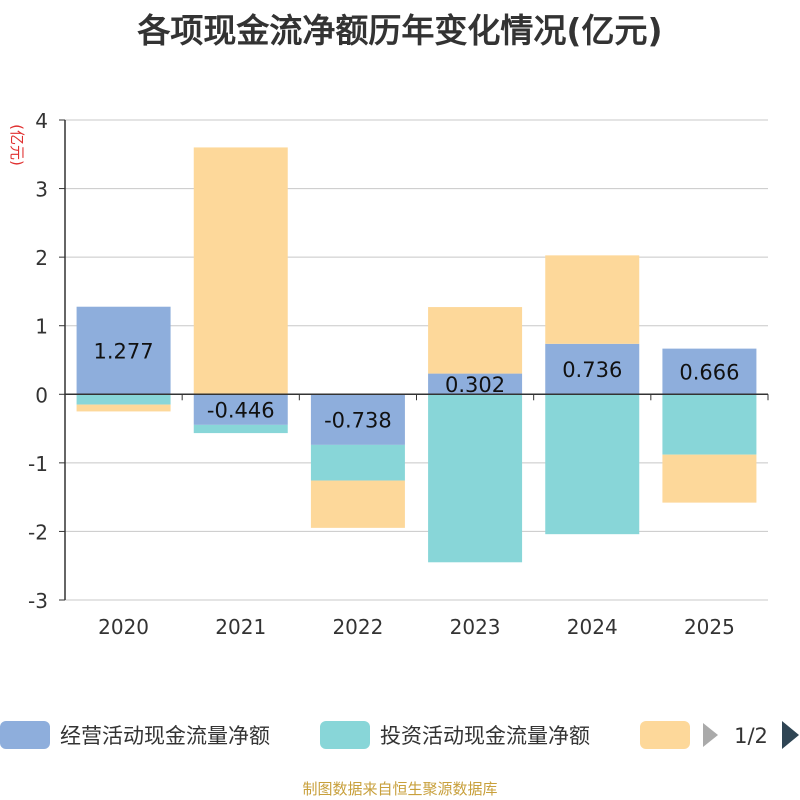 Image resolution: width=800 pixels, height=800 pixels. What do you see at coordinates (123, 399) in the screenshot?
I see `bar-series2-2020` at bounding box center [123, 399].